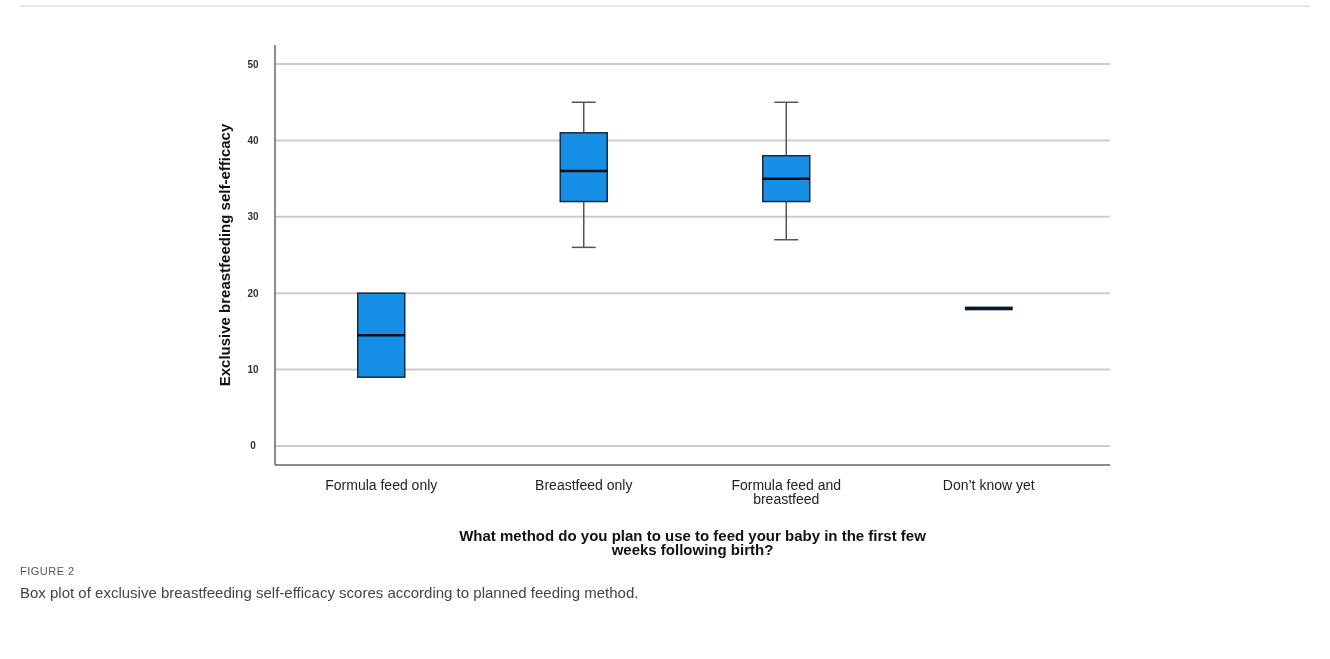 The width and height of the screenshot is (1330, 659). What do you see at coordinates (693, 542) in the screenshot?
I see `x-axis-title: What method do you plan to use to feed your baby in the first few weeks following birth?` at bounding box center [693, 542].